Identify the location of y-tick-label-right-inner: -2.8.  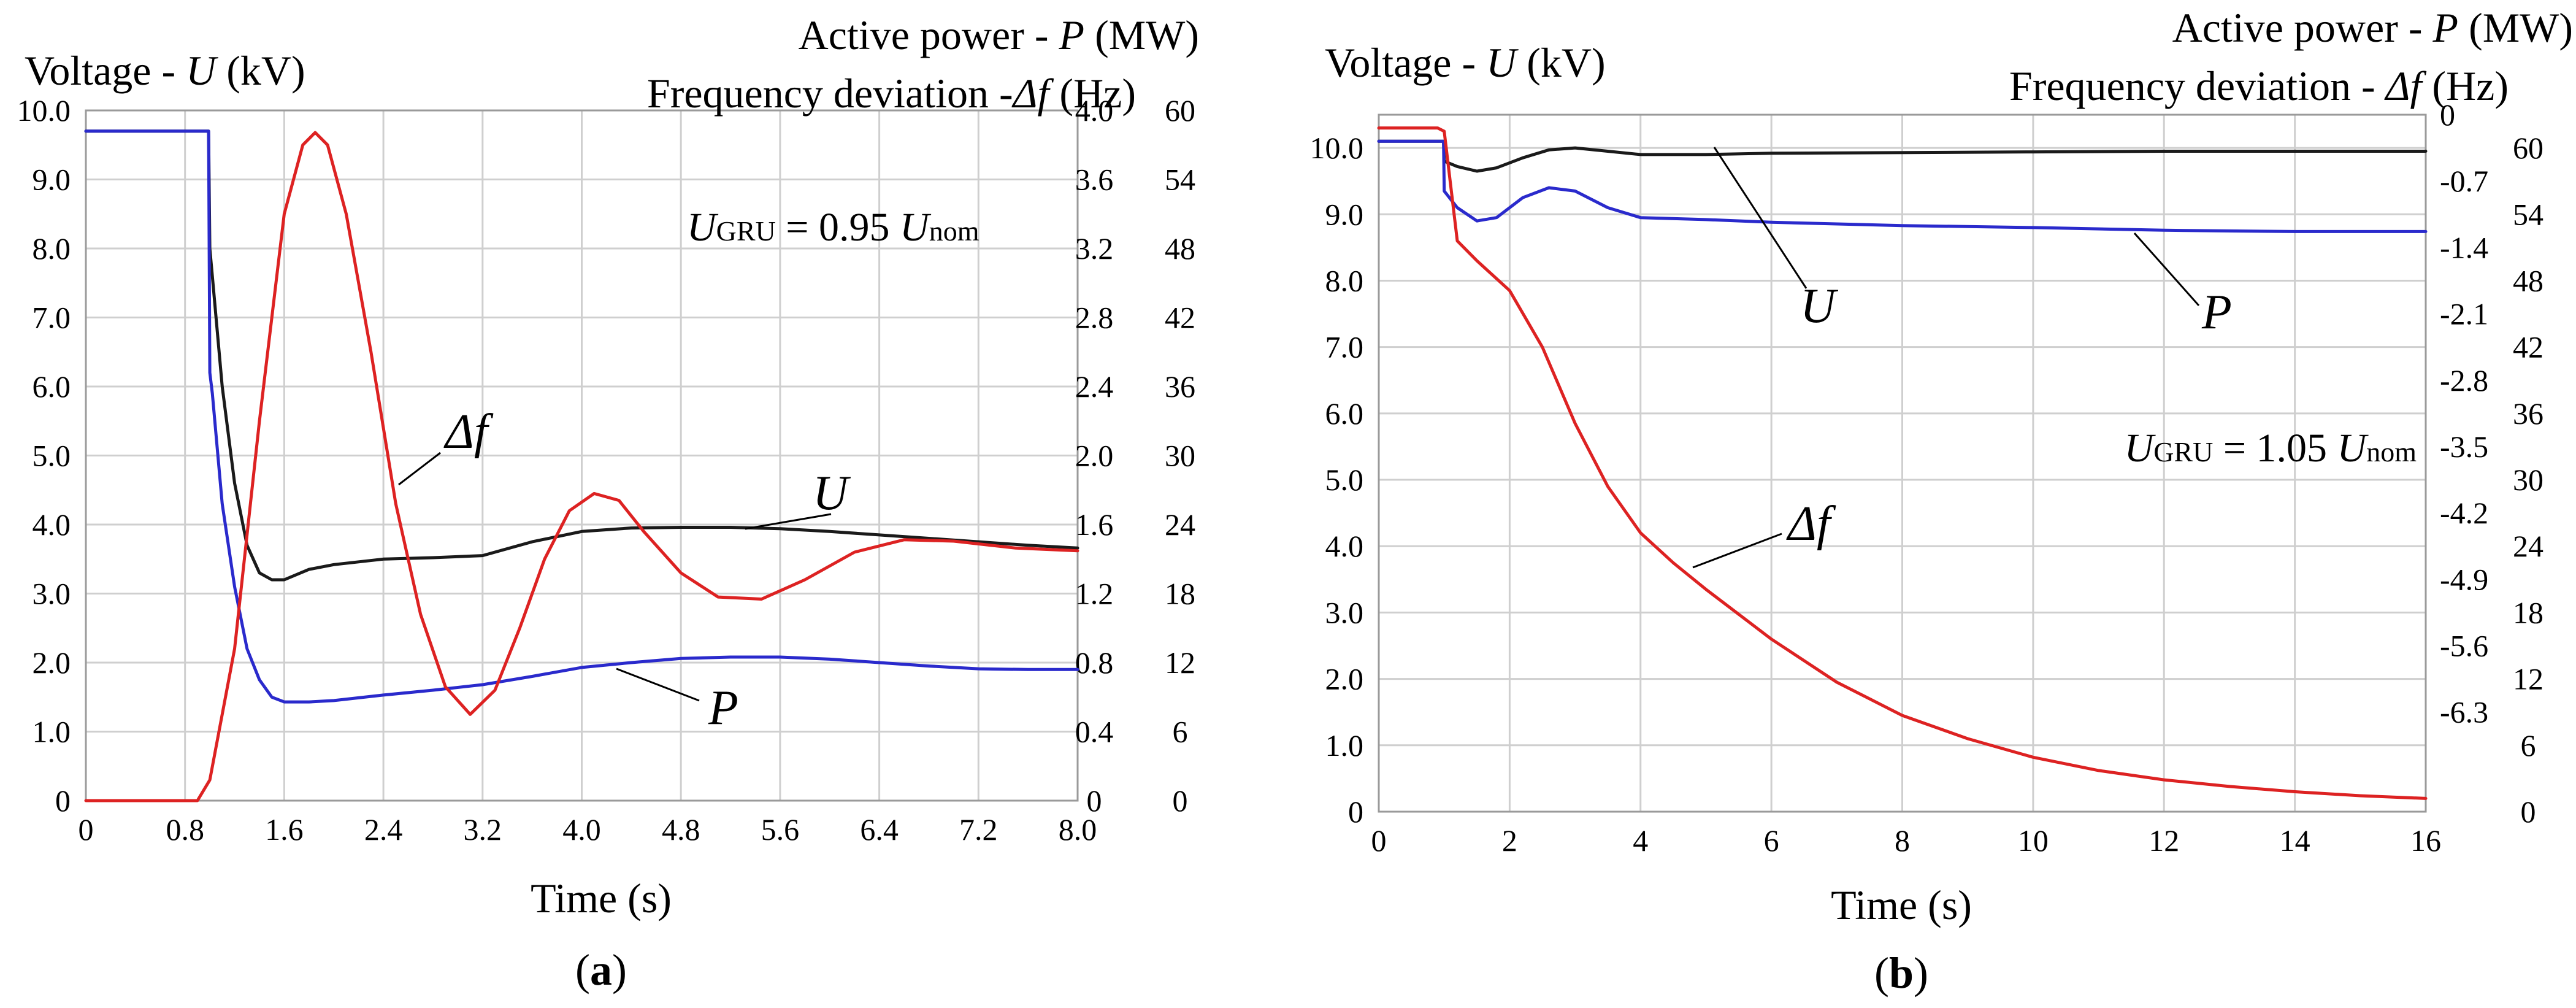
(2464, 381).